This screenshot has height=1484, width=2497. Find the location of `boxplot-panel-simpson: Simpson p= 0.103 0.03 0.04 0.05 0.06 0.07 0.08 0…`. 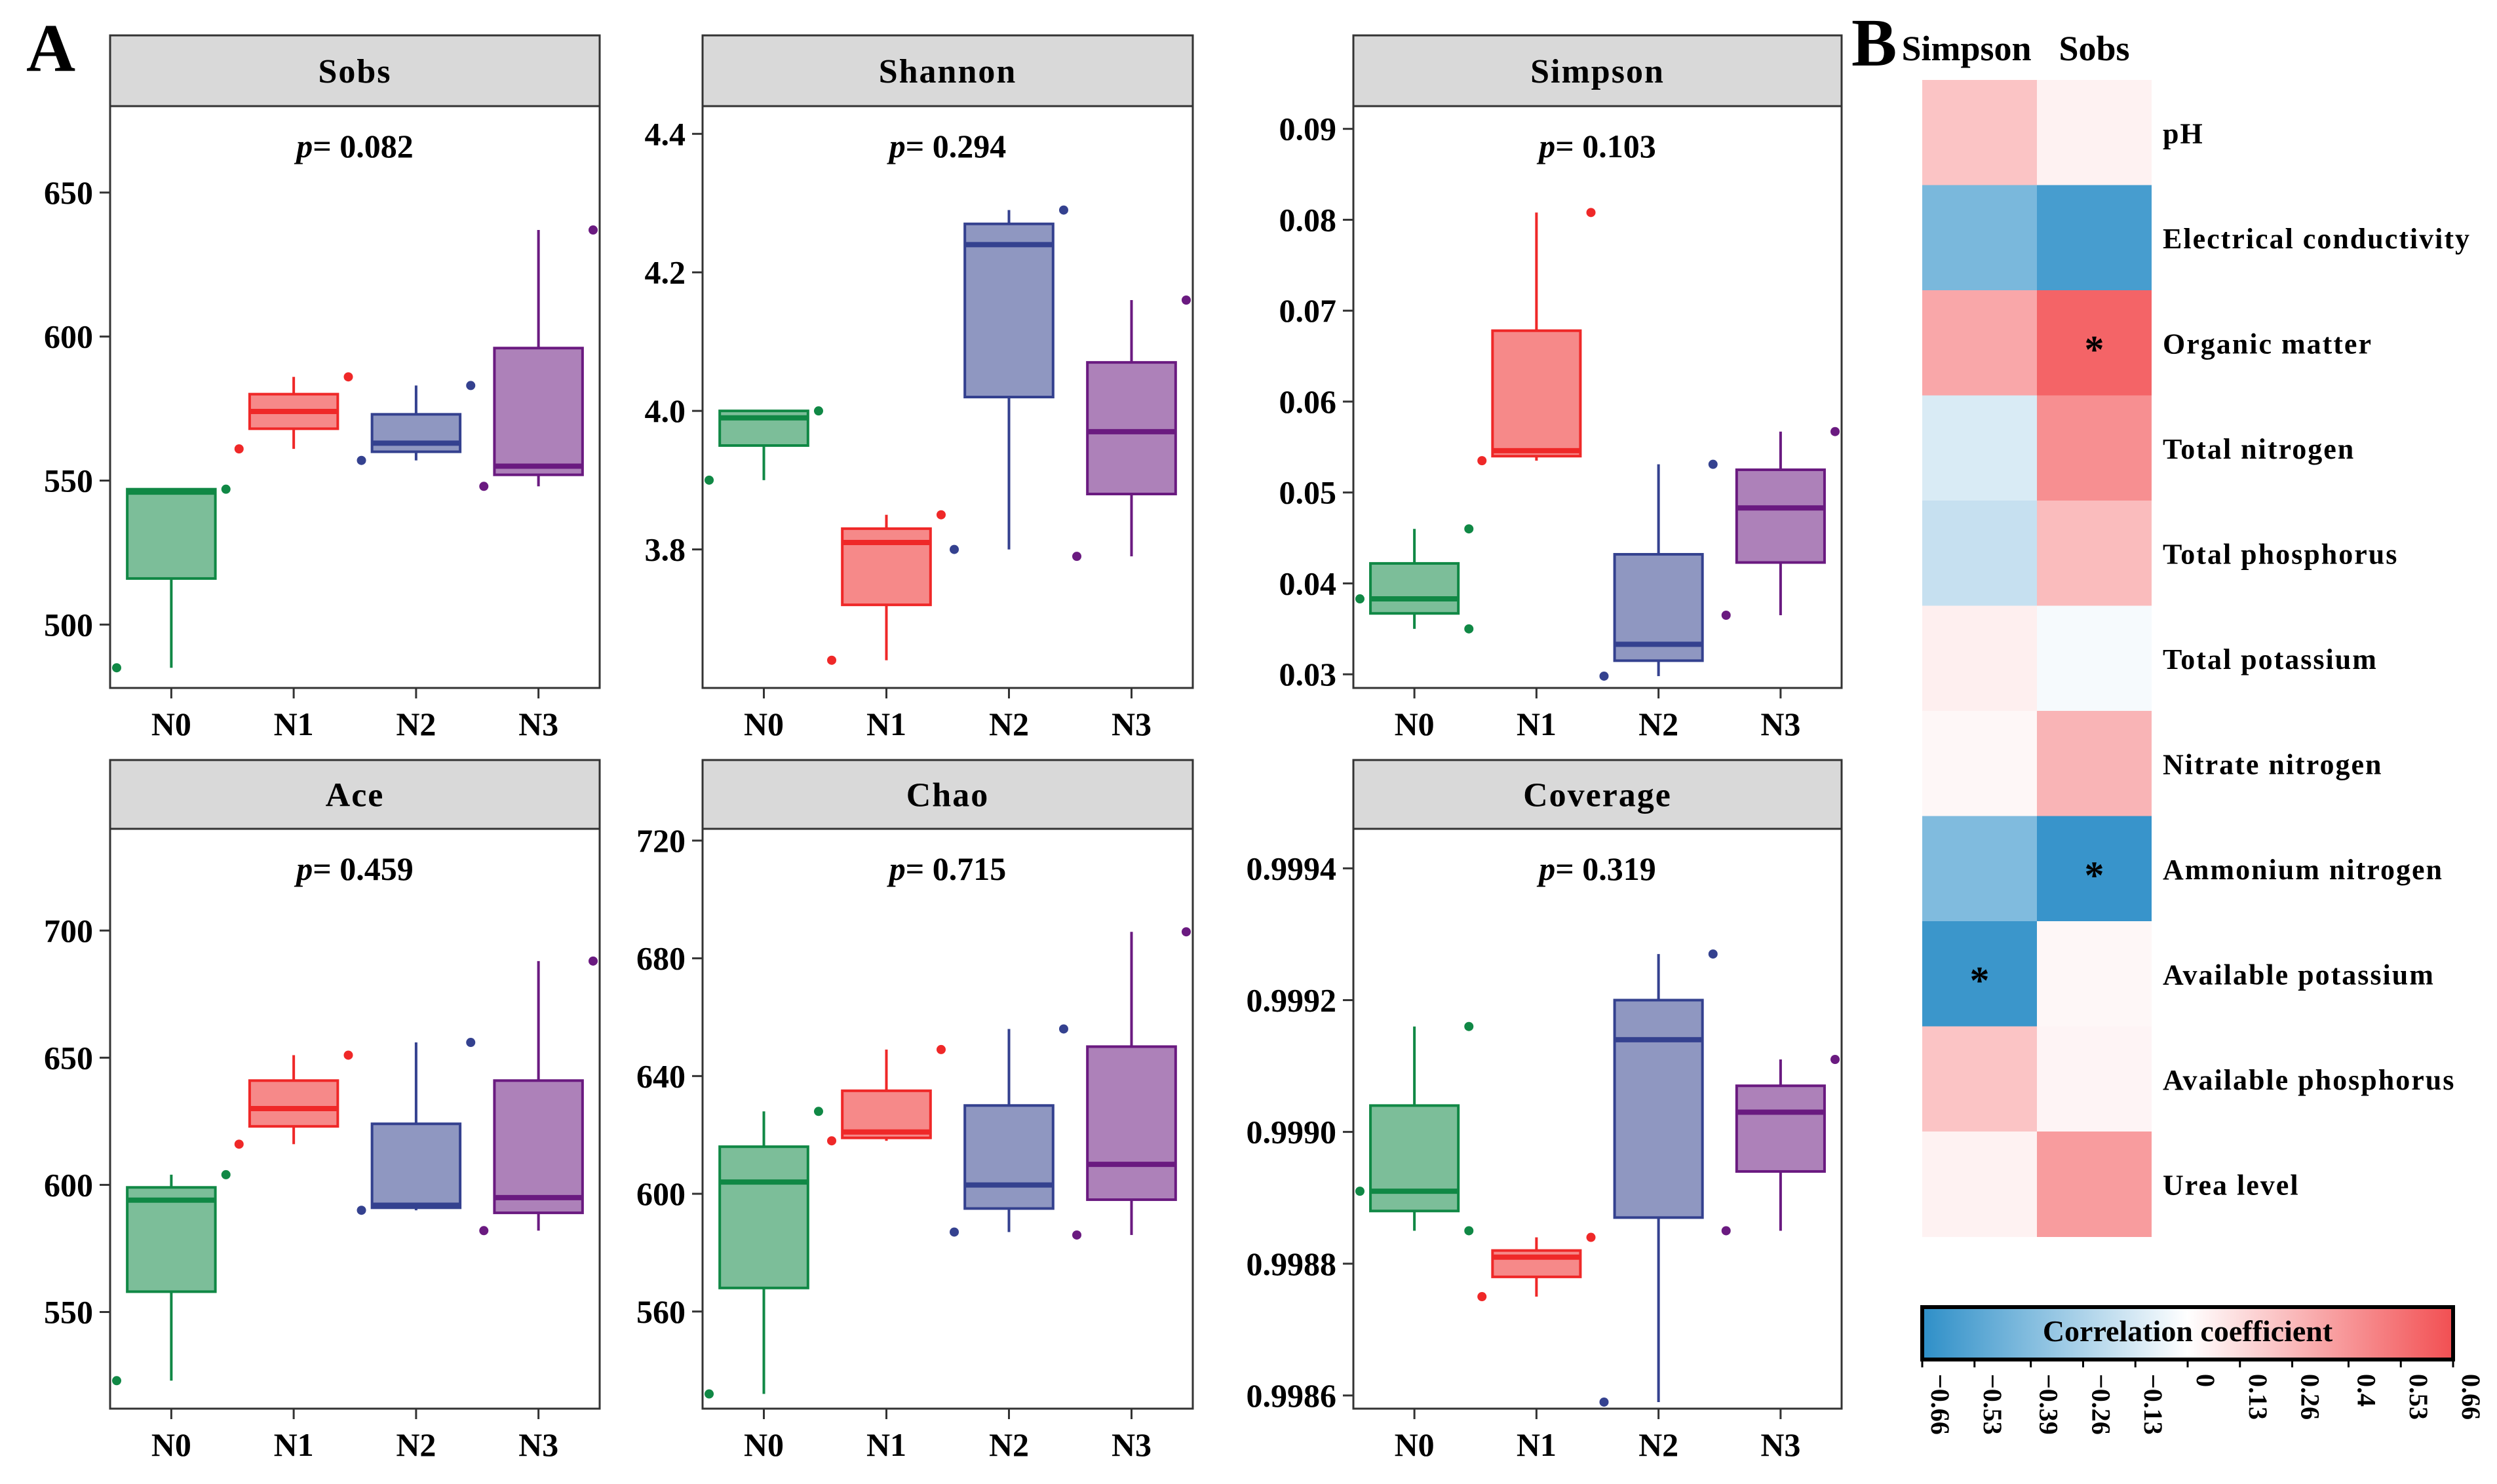

boxplot-panel-simpson: Simpson p= 0.103 0.03 0.04 0.05 0.06 0.07 0.08 0… is located at coordinates (1561, 388).